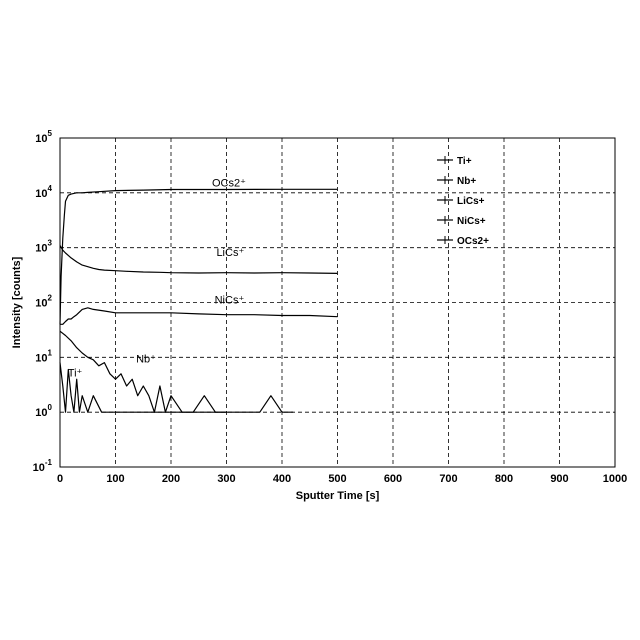  What do you see at coordinates (230, 301) in the screenshot?
I see `series-annotation: NiCs⁺` at bounding box center [230, 301].